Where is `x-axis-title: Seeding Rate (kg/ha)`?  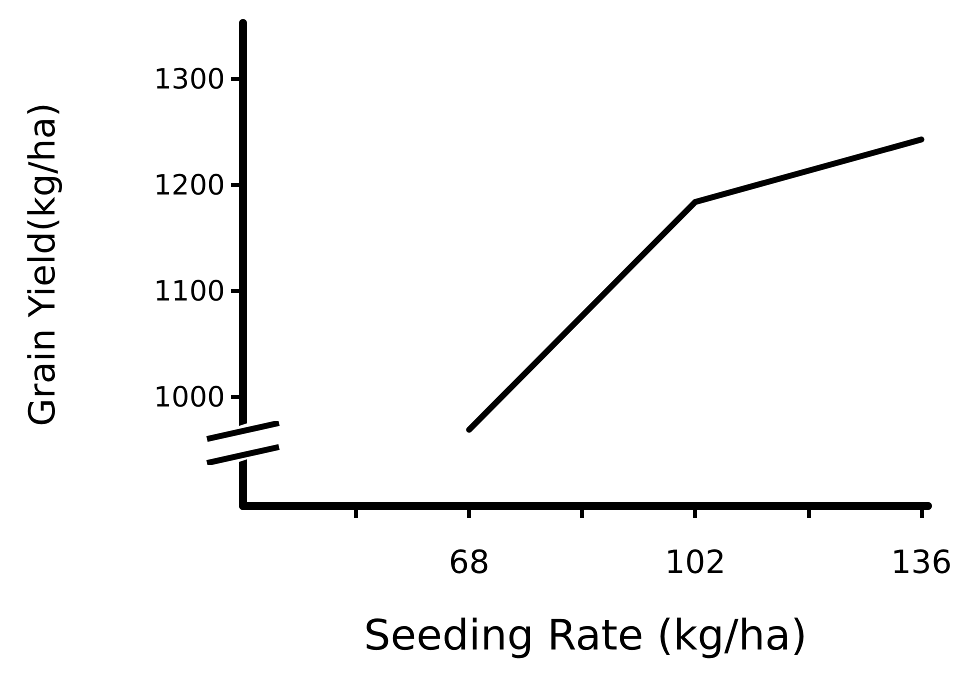 x-axis-title: Seeding Rate (kg/ha) is located at coordinates (586, 635).